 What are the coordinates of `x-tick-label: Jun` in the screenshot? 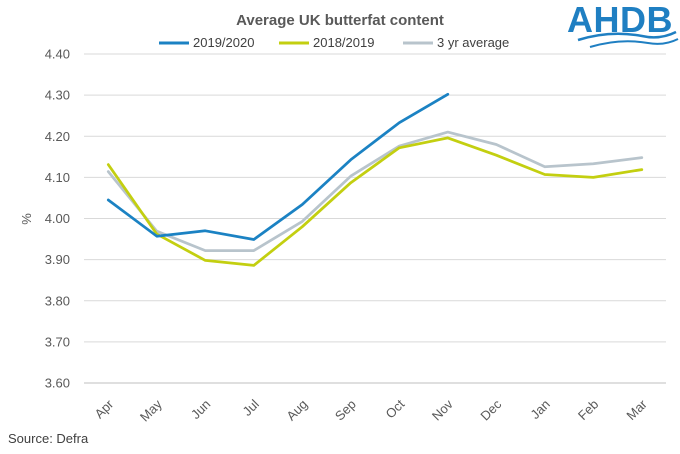 It's located at (200, 409).